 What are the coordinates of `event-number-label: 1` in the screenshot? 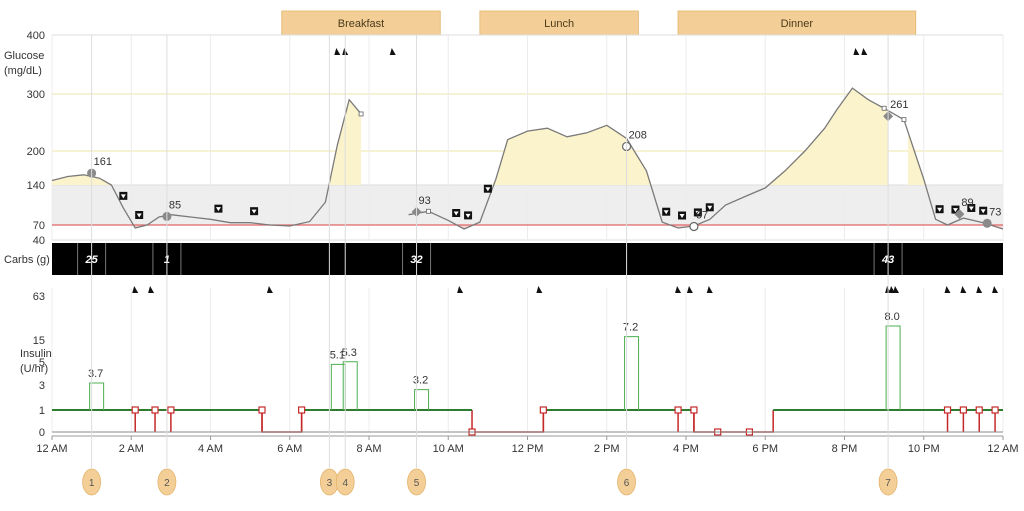 It's located at (92, 483).